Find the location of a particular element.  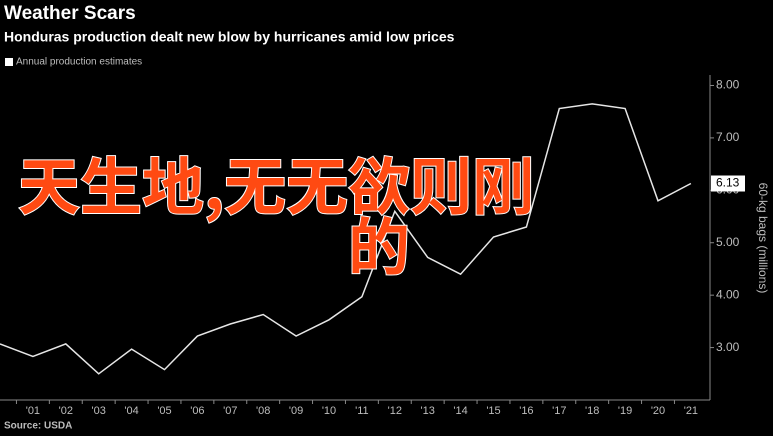

x-tick-label: '18 is located at coordinates (592, 411).